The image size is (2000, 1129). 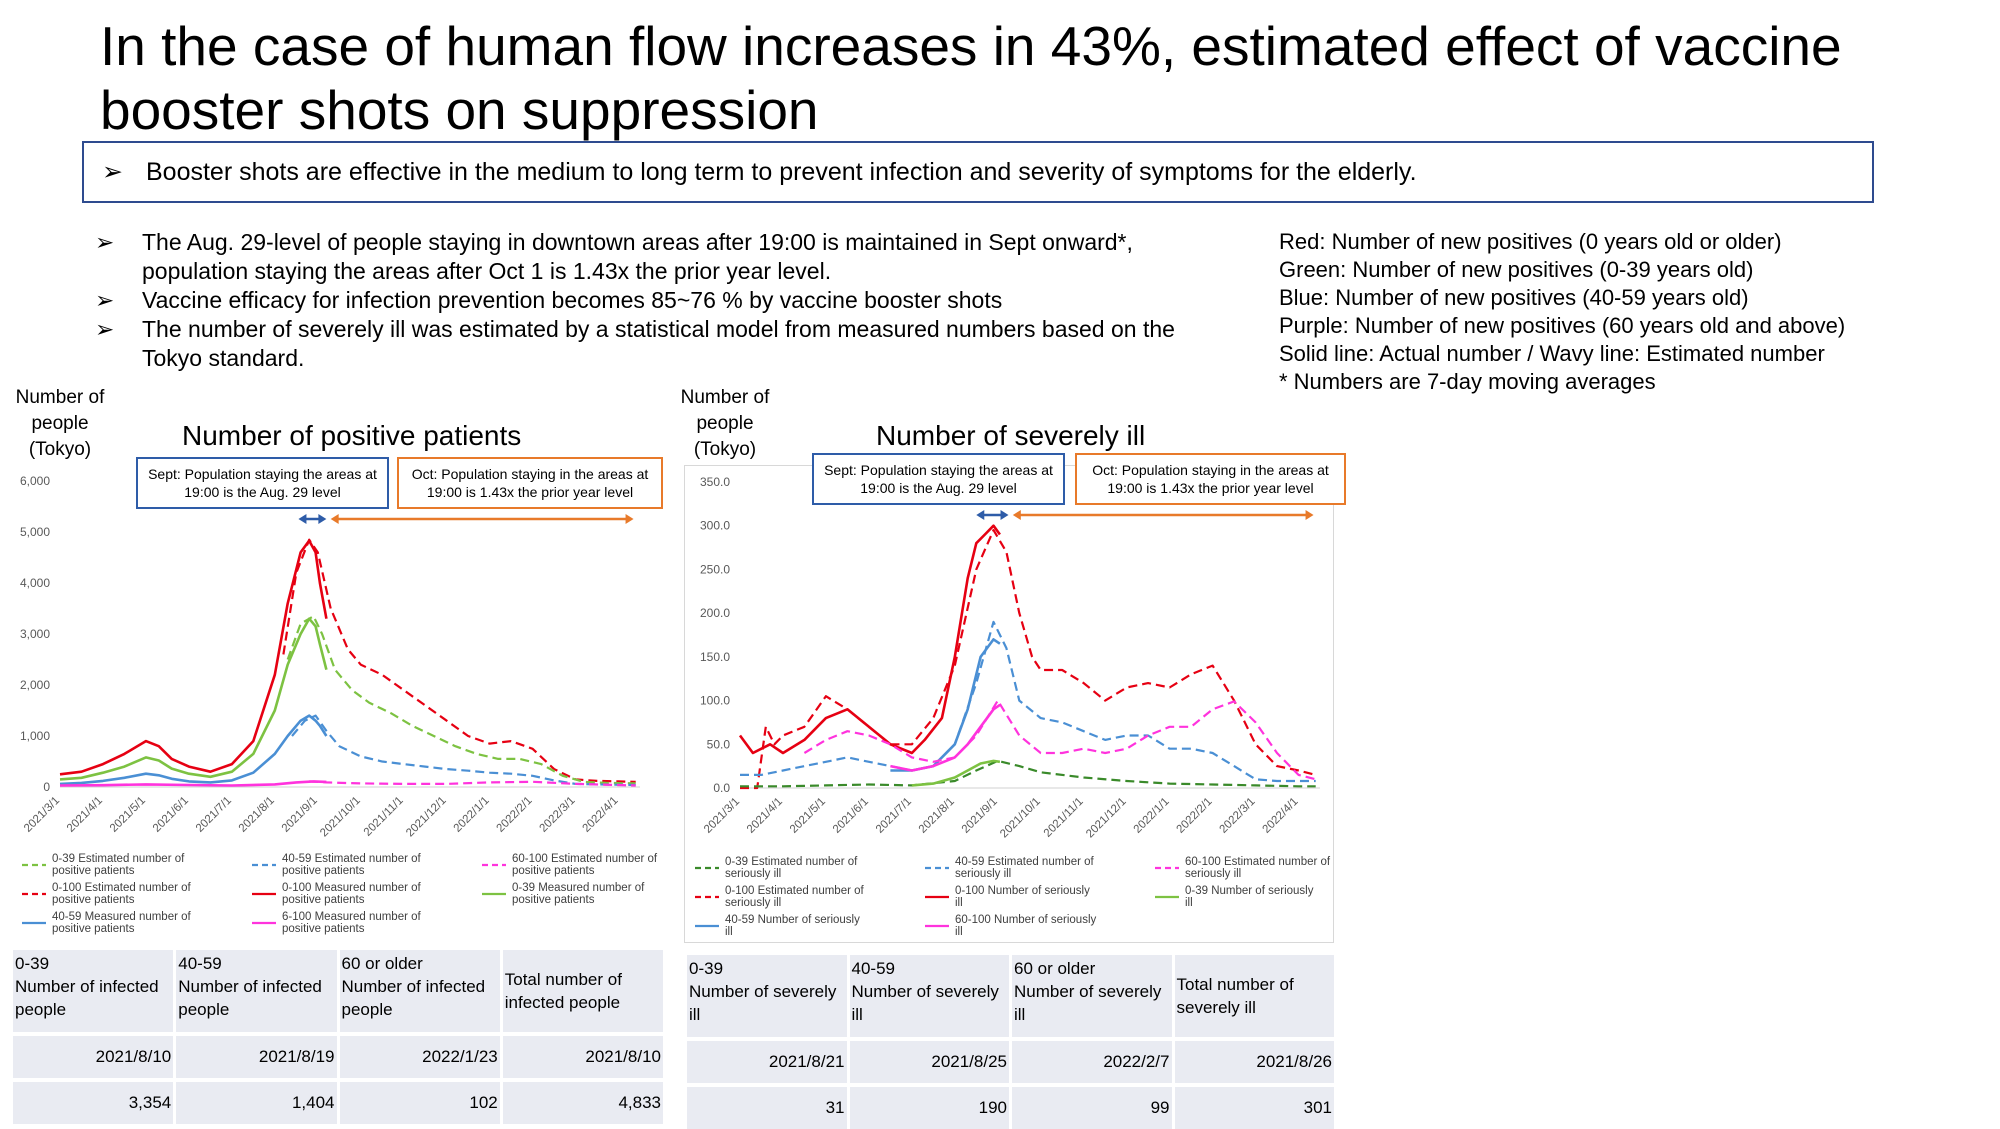 What do you see at coordinates (419, 1057) in the screenshot?
I see `table-cell-date: 2022/1/23` at bounding box center [419, 1057].